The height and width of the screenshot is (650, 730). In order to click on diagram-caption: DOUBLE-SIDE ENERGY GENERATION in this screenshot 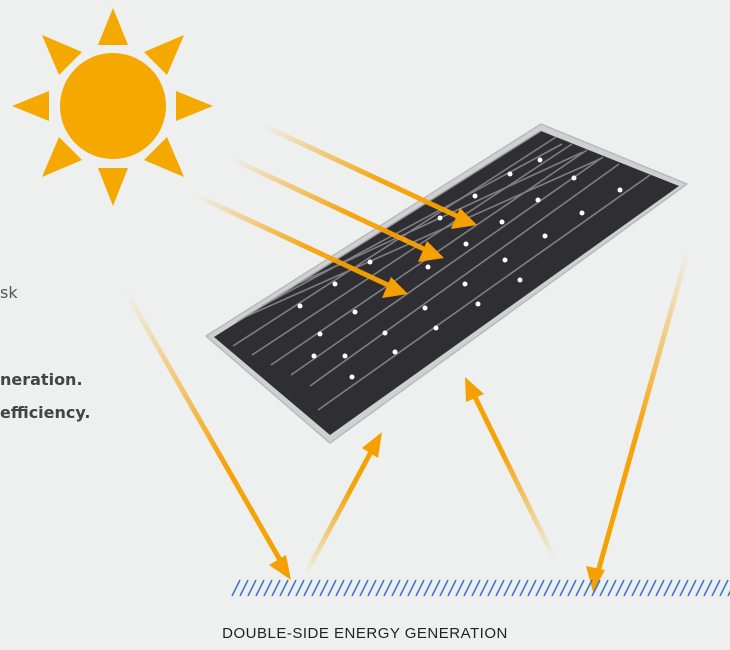, I will do `click(365, 633)`.